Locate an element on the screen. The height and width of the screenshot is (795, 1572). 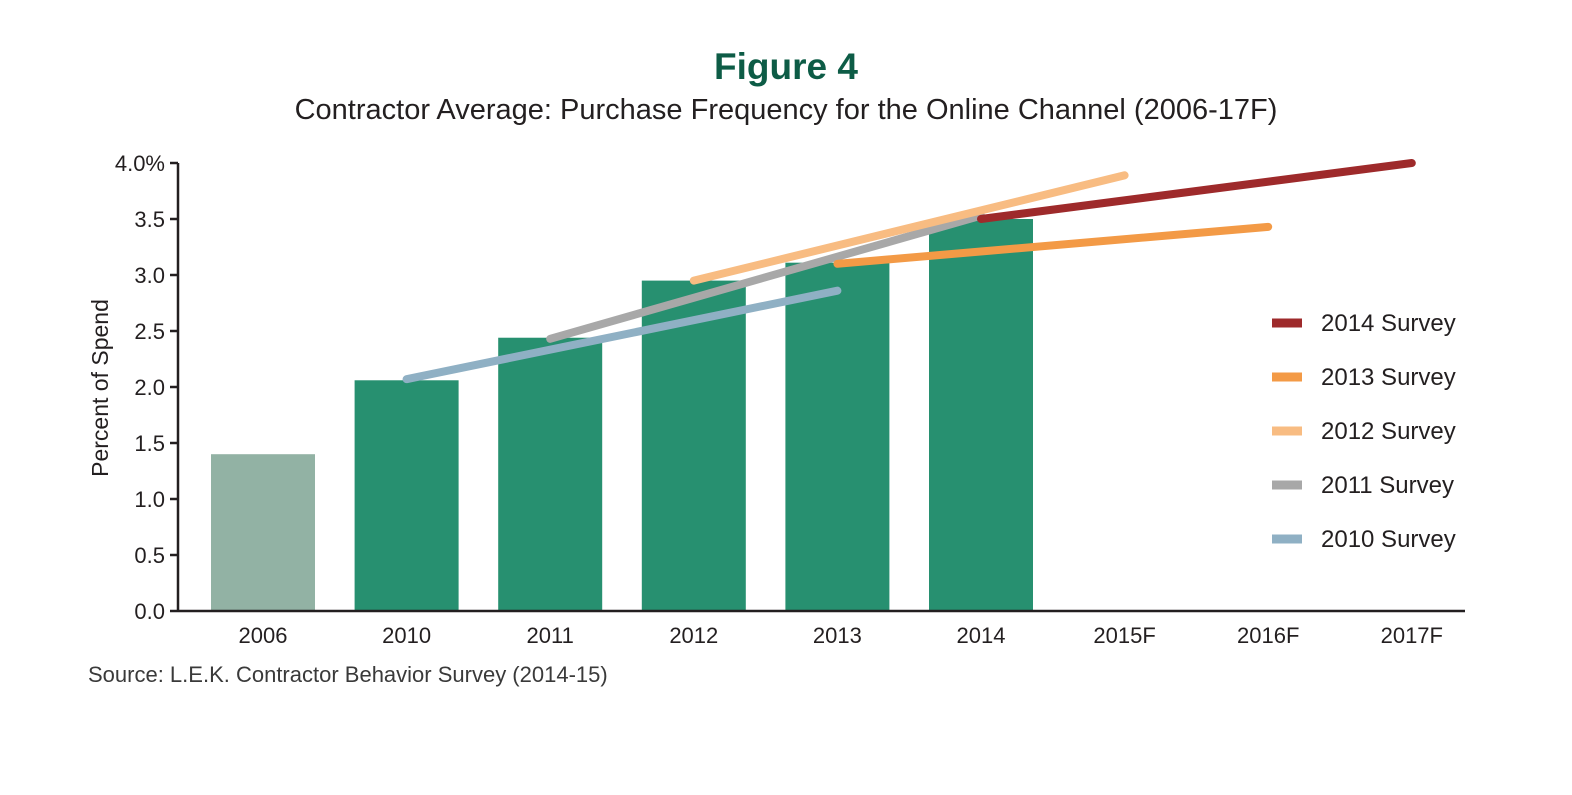
x-tick-label: 2014 is located at coordinates (981, 635).